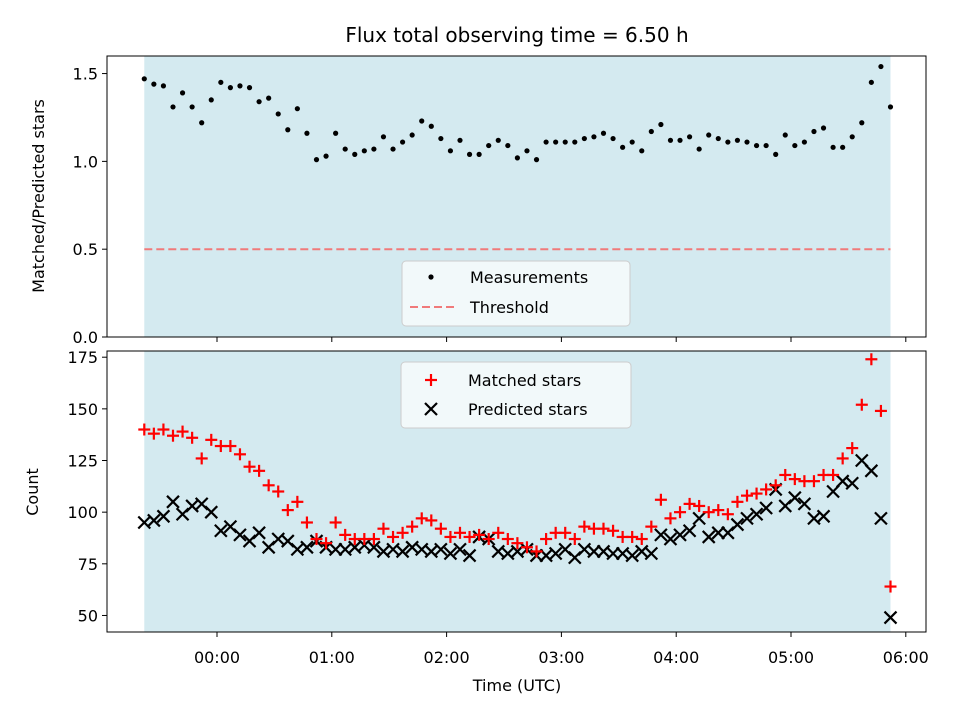  What do you see at coordinates (791, 657) in the screenshot?
I see `x-tick-label: 05:00` at bounding box center [791, 657].